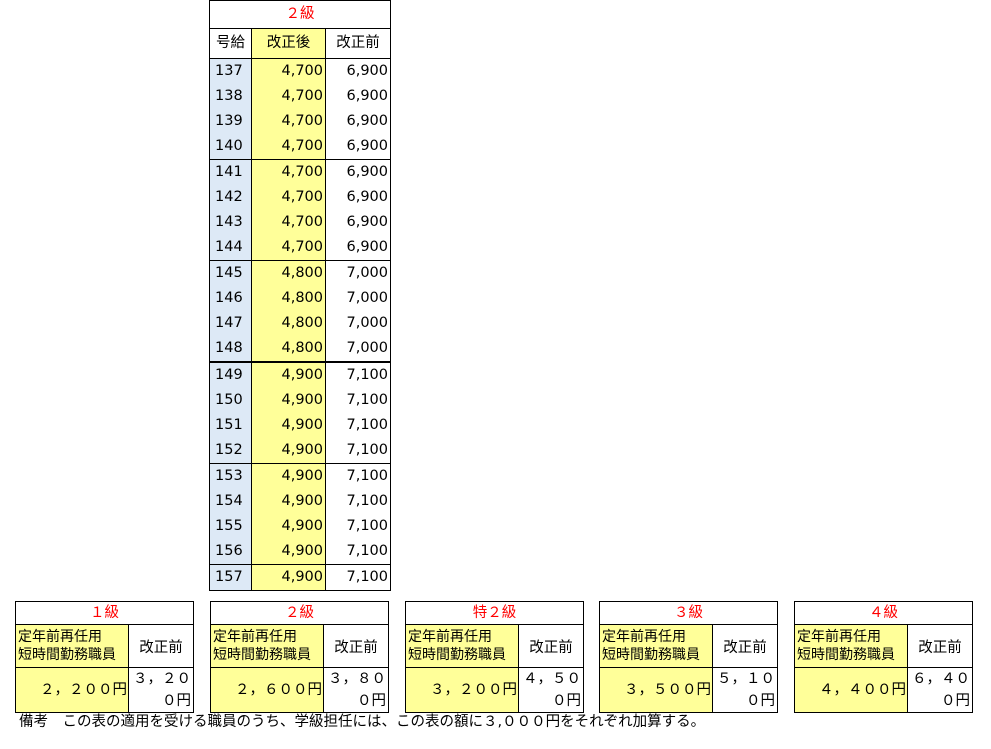 The height and width of the screenshot is (749, 991). I want to click on table-row: 157 4,900 7,100, so click(300, 577).